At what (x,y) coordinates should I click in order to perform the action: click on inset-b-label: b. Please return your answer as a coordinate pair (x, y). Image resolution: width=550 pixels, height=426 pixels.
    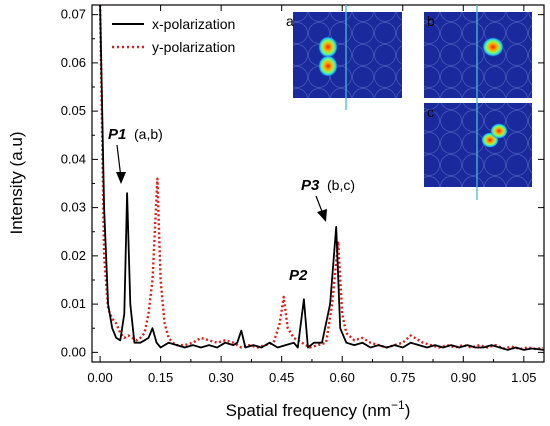
    Looking at the image, I should click on (431, 21).